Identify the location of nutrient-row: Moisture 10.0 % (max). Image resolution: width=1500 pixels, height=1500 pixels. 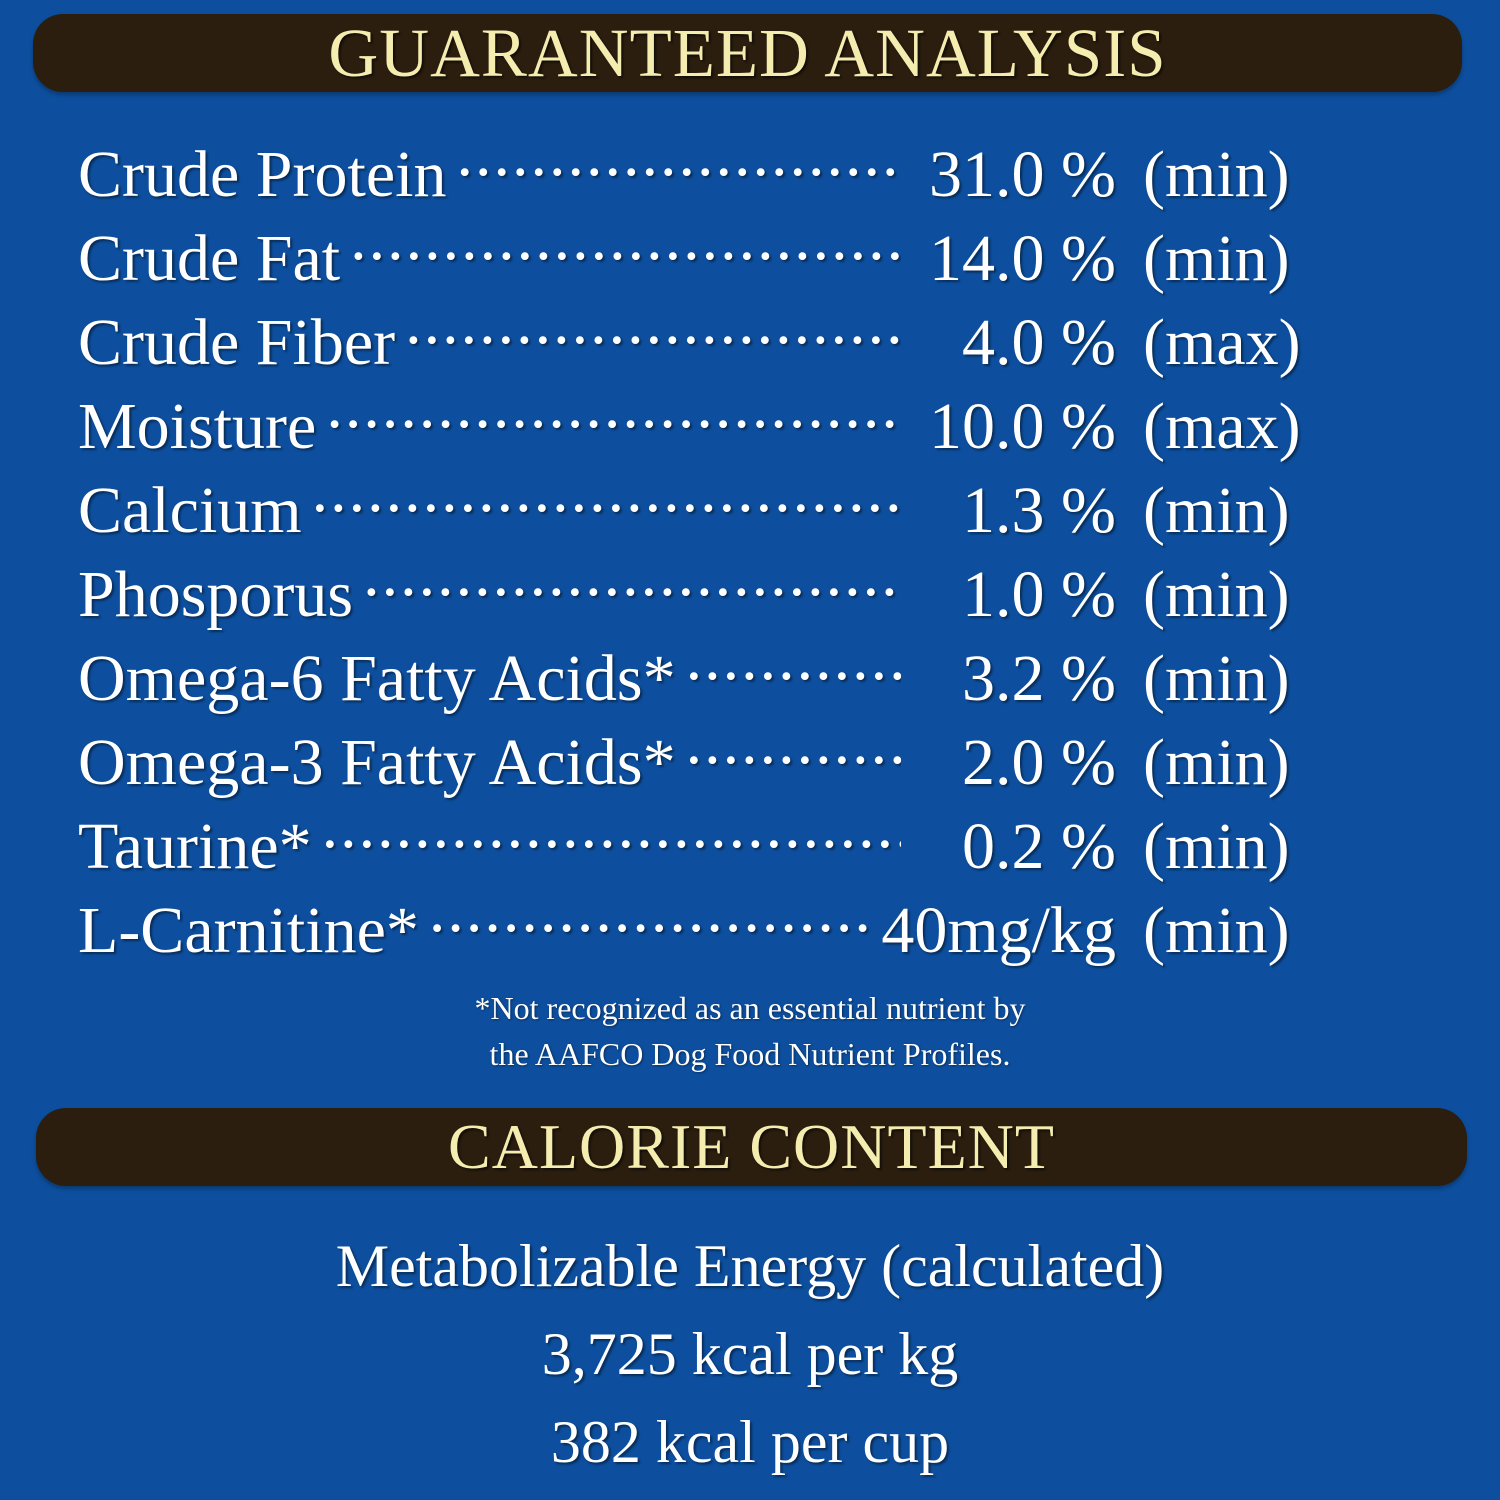
(698, 413).